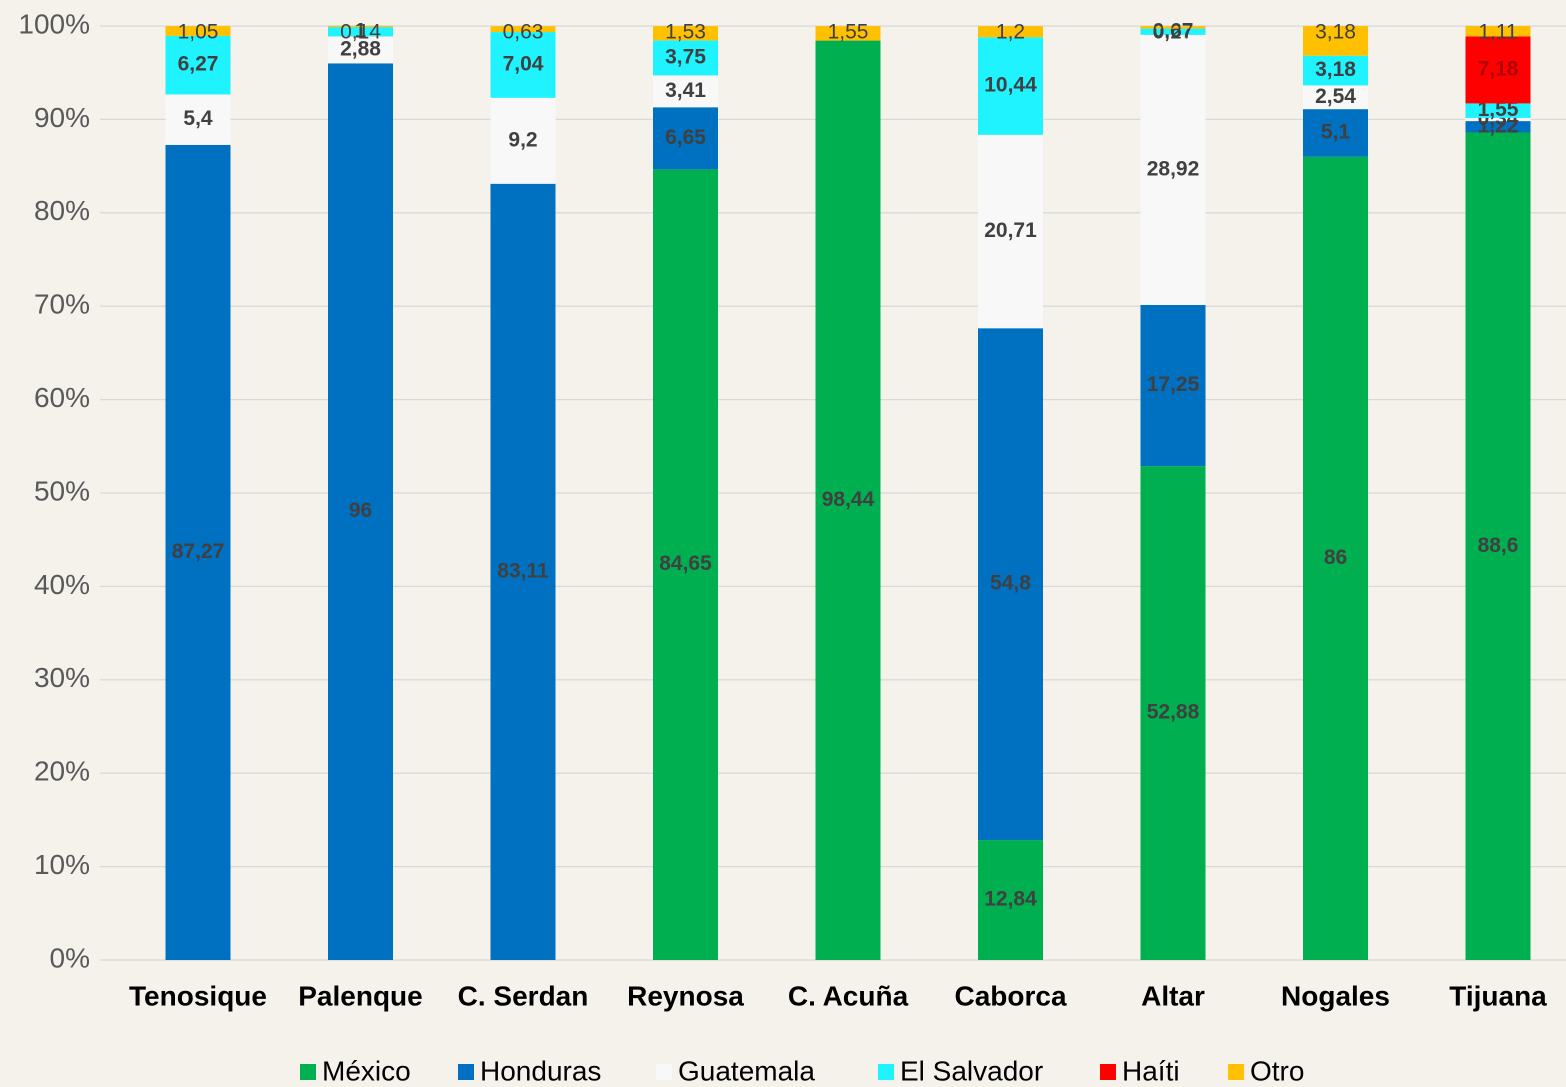 The width and height of the screenshot is (1566, 1087). What do you see at coordinates (522, 139) in the screenshot?
I see `data-label: 9,2` at bounding box center [522, 139].